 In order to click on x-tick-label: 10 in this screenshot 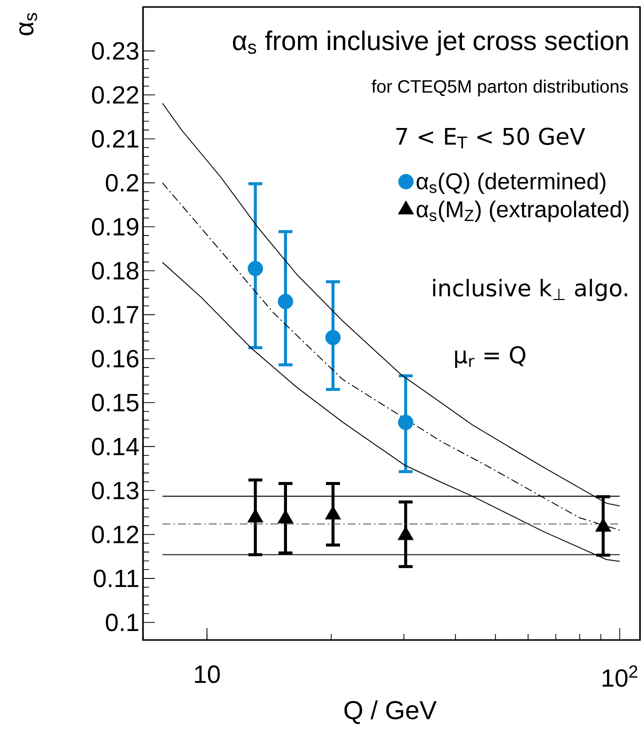, I will do `click(207, 674)`.